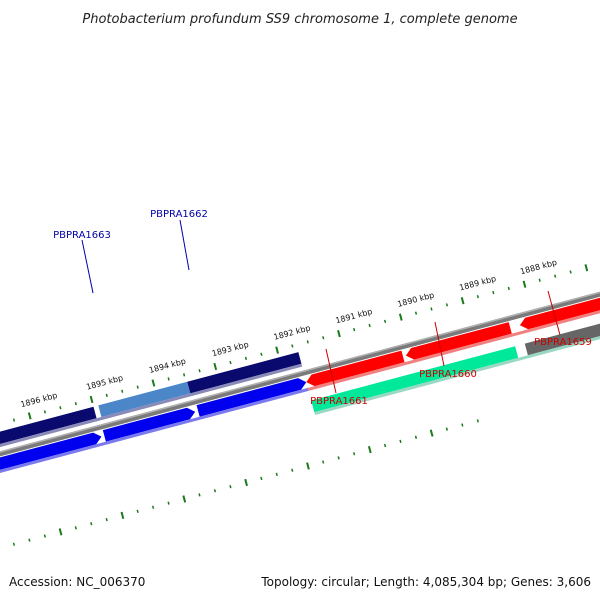 Image resolution: width=600 pixels, height=600 pixels. What do you see at coordinates (331, 371) in the screenshot?
I see `callout-line-pbpra1661` at bounding box center [331, 371].